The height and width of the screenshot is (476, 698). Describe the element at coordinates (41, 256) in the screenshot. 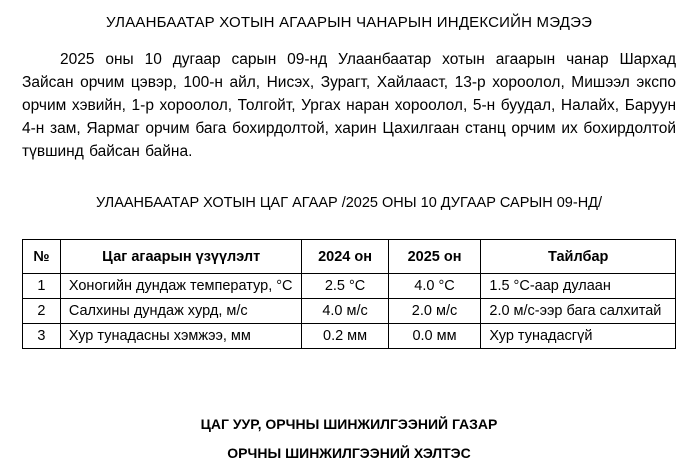

I see `header-number: №` at that location.